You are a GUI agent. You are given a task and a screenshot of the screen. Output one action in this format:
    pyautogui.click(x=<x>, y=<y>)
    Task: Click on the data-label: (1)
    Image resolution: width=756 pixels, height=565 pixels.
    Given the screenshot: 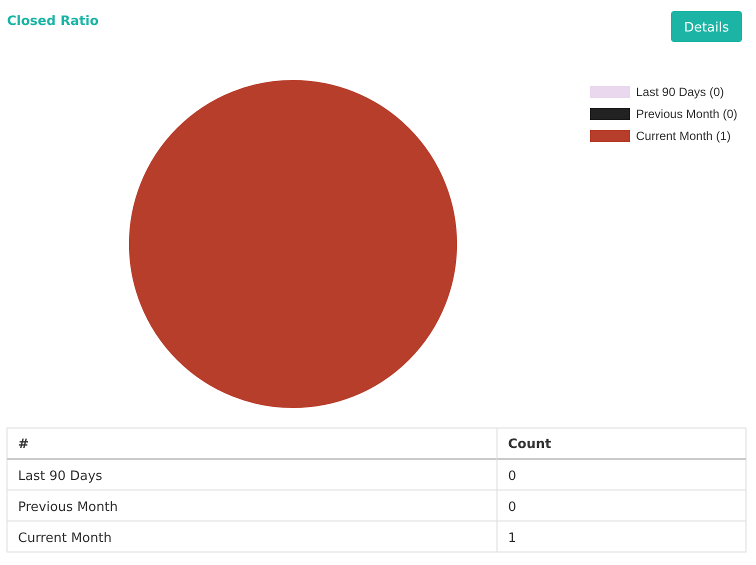 What is the action you would take?
    pyautogui.click(x=721, y=136)
    